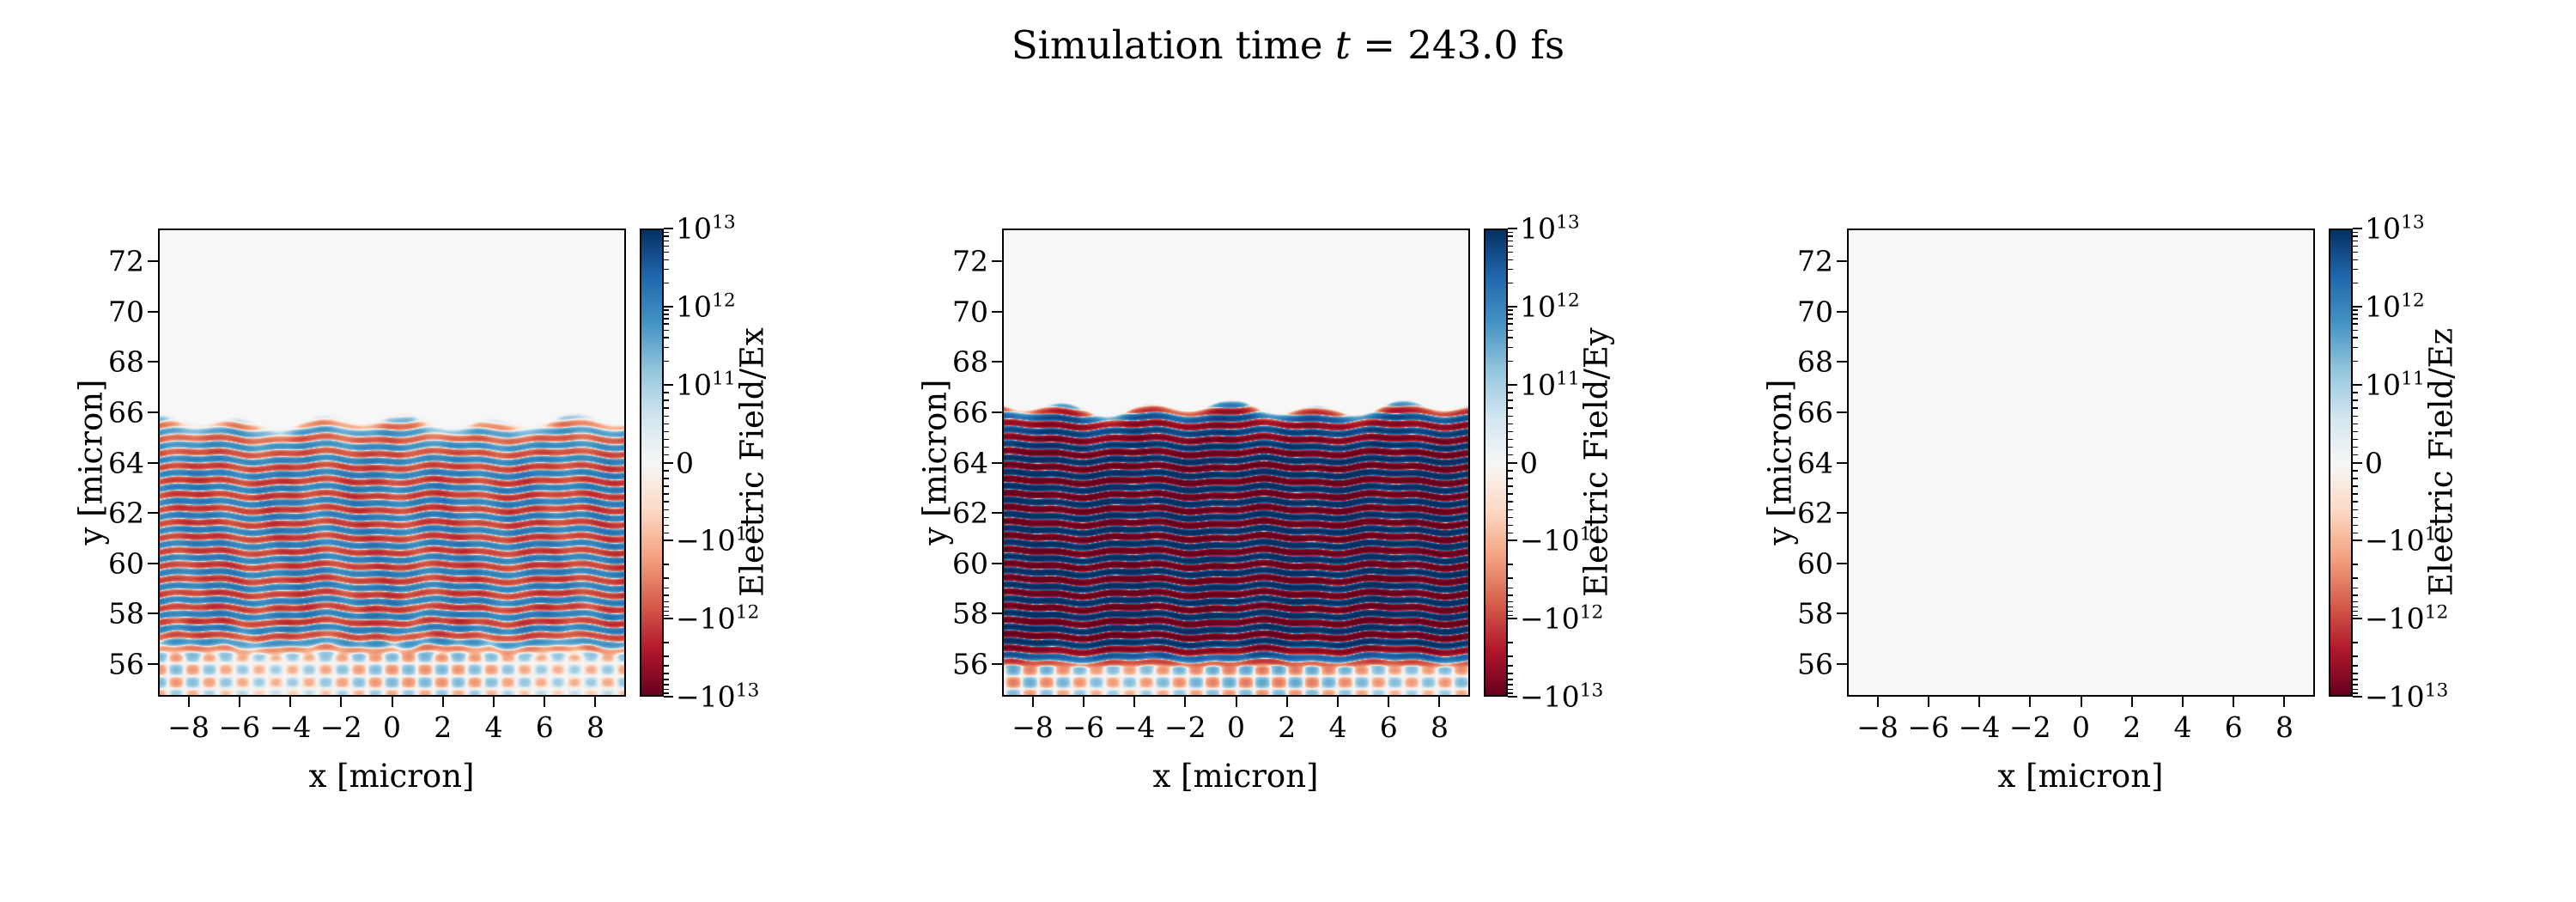 This screenshot has height=902, width=2576. What do you see at coordinates (1596, 462) in the screenshot?
I see `colorbar-label-ey: Electric Field/Ey` at bounding box center [1596, 462].